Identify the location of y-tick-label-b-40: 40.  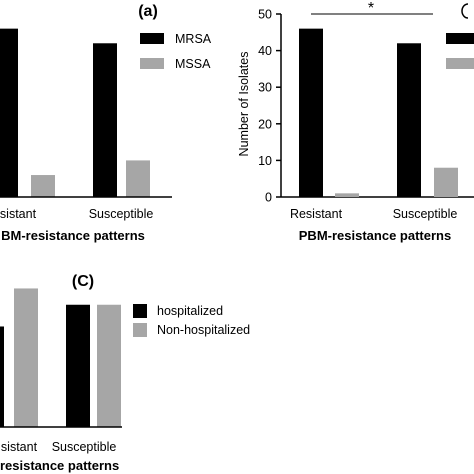
(265, 51).